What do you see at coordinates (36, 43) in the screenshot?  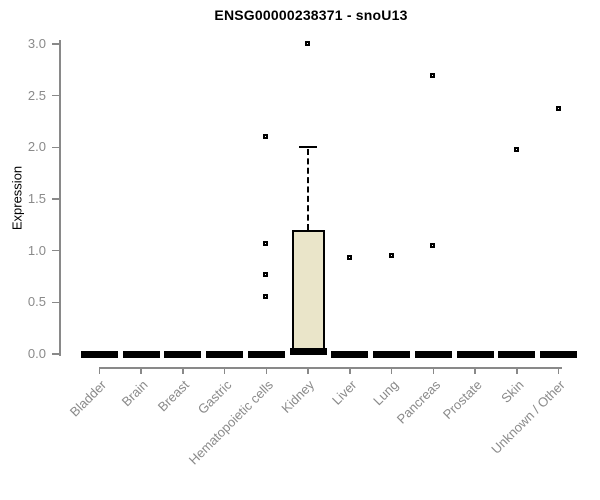 I see `y-tick-label: 3.0` at bounding box center [36, 43].